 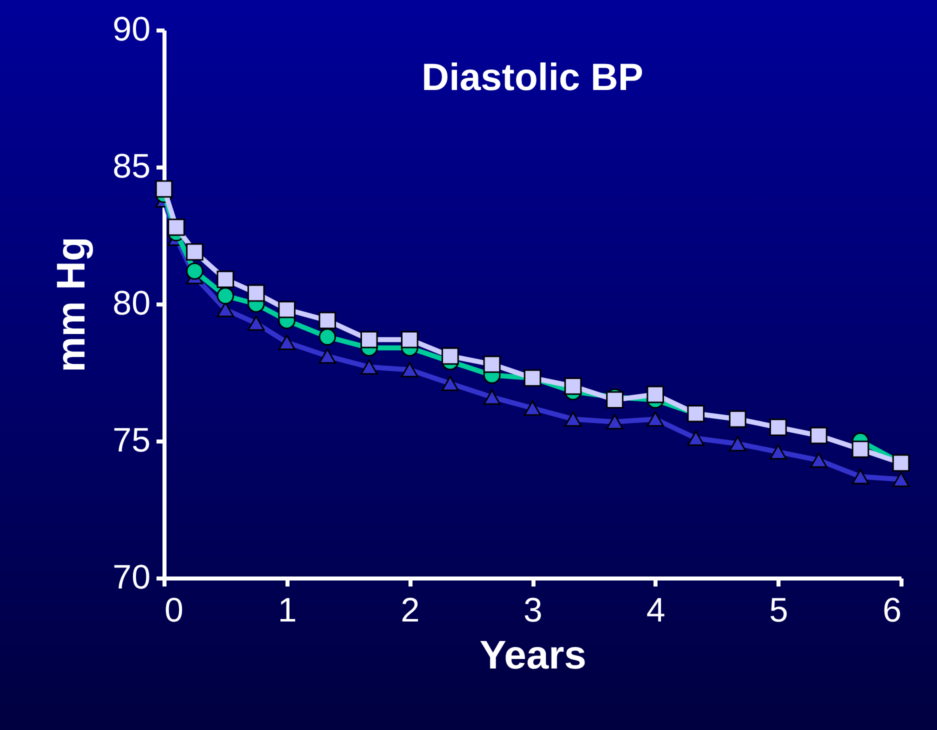 What do you see at coordinates (533, 656) in the screenshot?
I see `x-axis-title: Years` at bounding box center [533, 656].